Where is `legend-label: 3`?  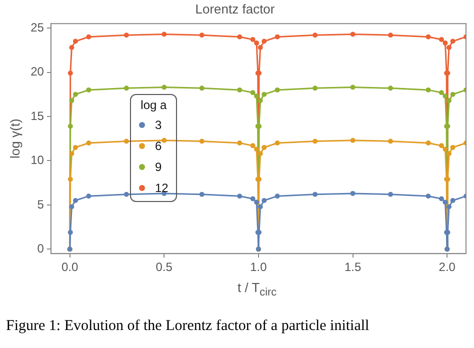
legend-label: 3 is located at coordinates (158, 125).